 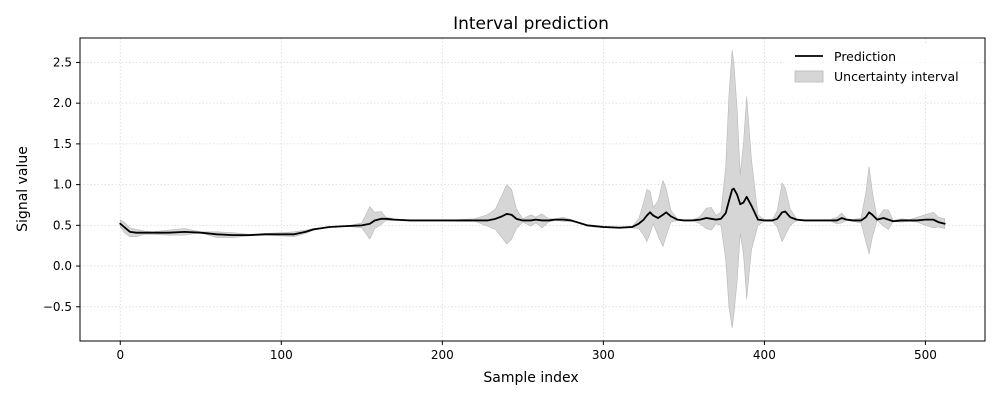 What do you see at coordinates (896, 76) in the screenshot?
I see `legend-label-uncertainty: Uncertainty interval` at bounding box center [896, 76].